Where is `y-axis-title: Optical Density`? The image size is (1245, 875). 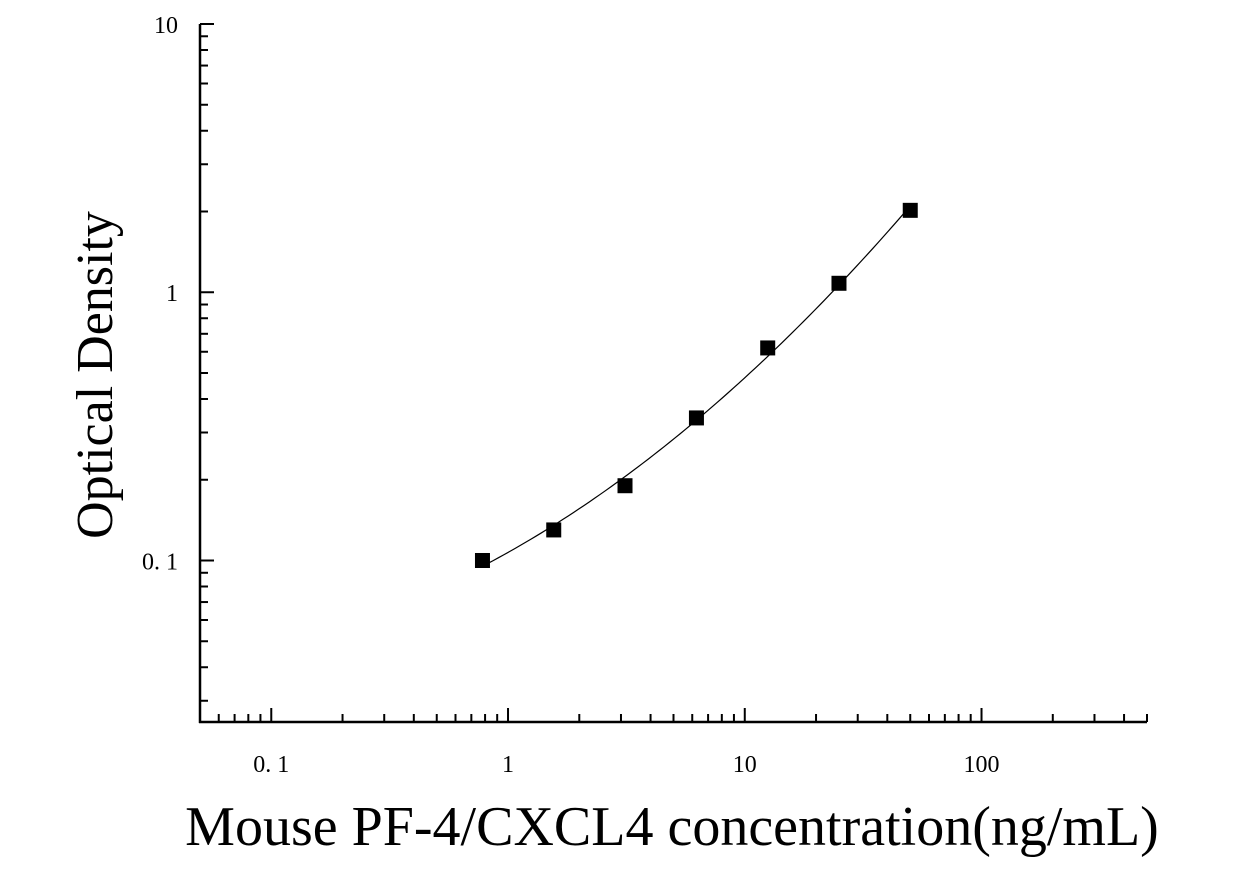
y-axis-title: Optical Density is located at coordinates (95, 375).